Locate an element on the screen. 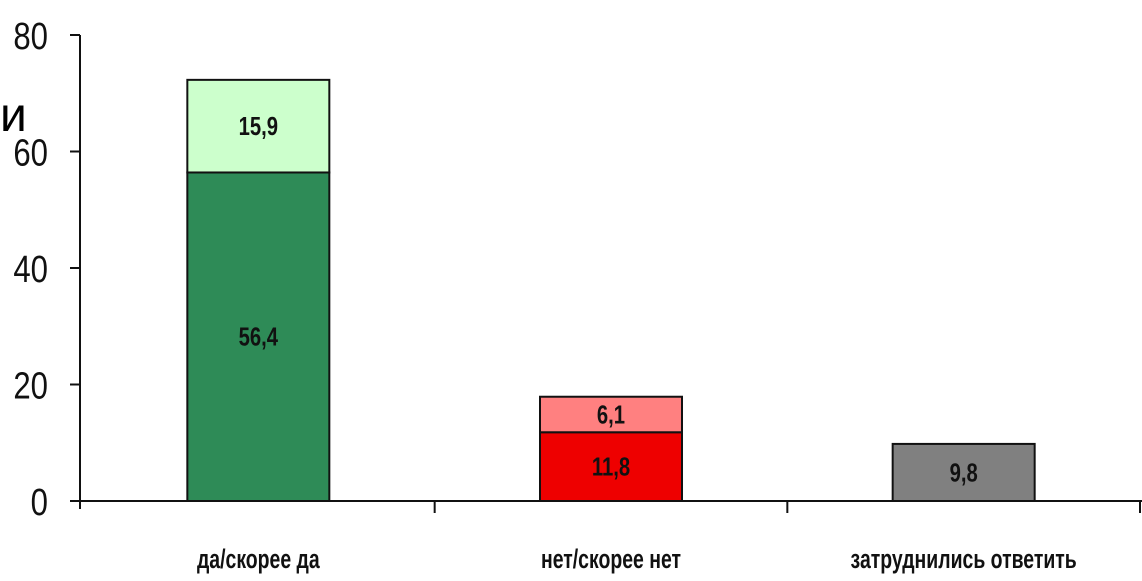 This screenshot has height=581, width=1142. data-label: 6,1 is located at coordinates (611, 414).